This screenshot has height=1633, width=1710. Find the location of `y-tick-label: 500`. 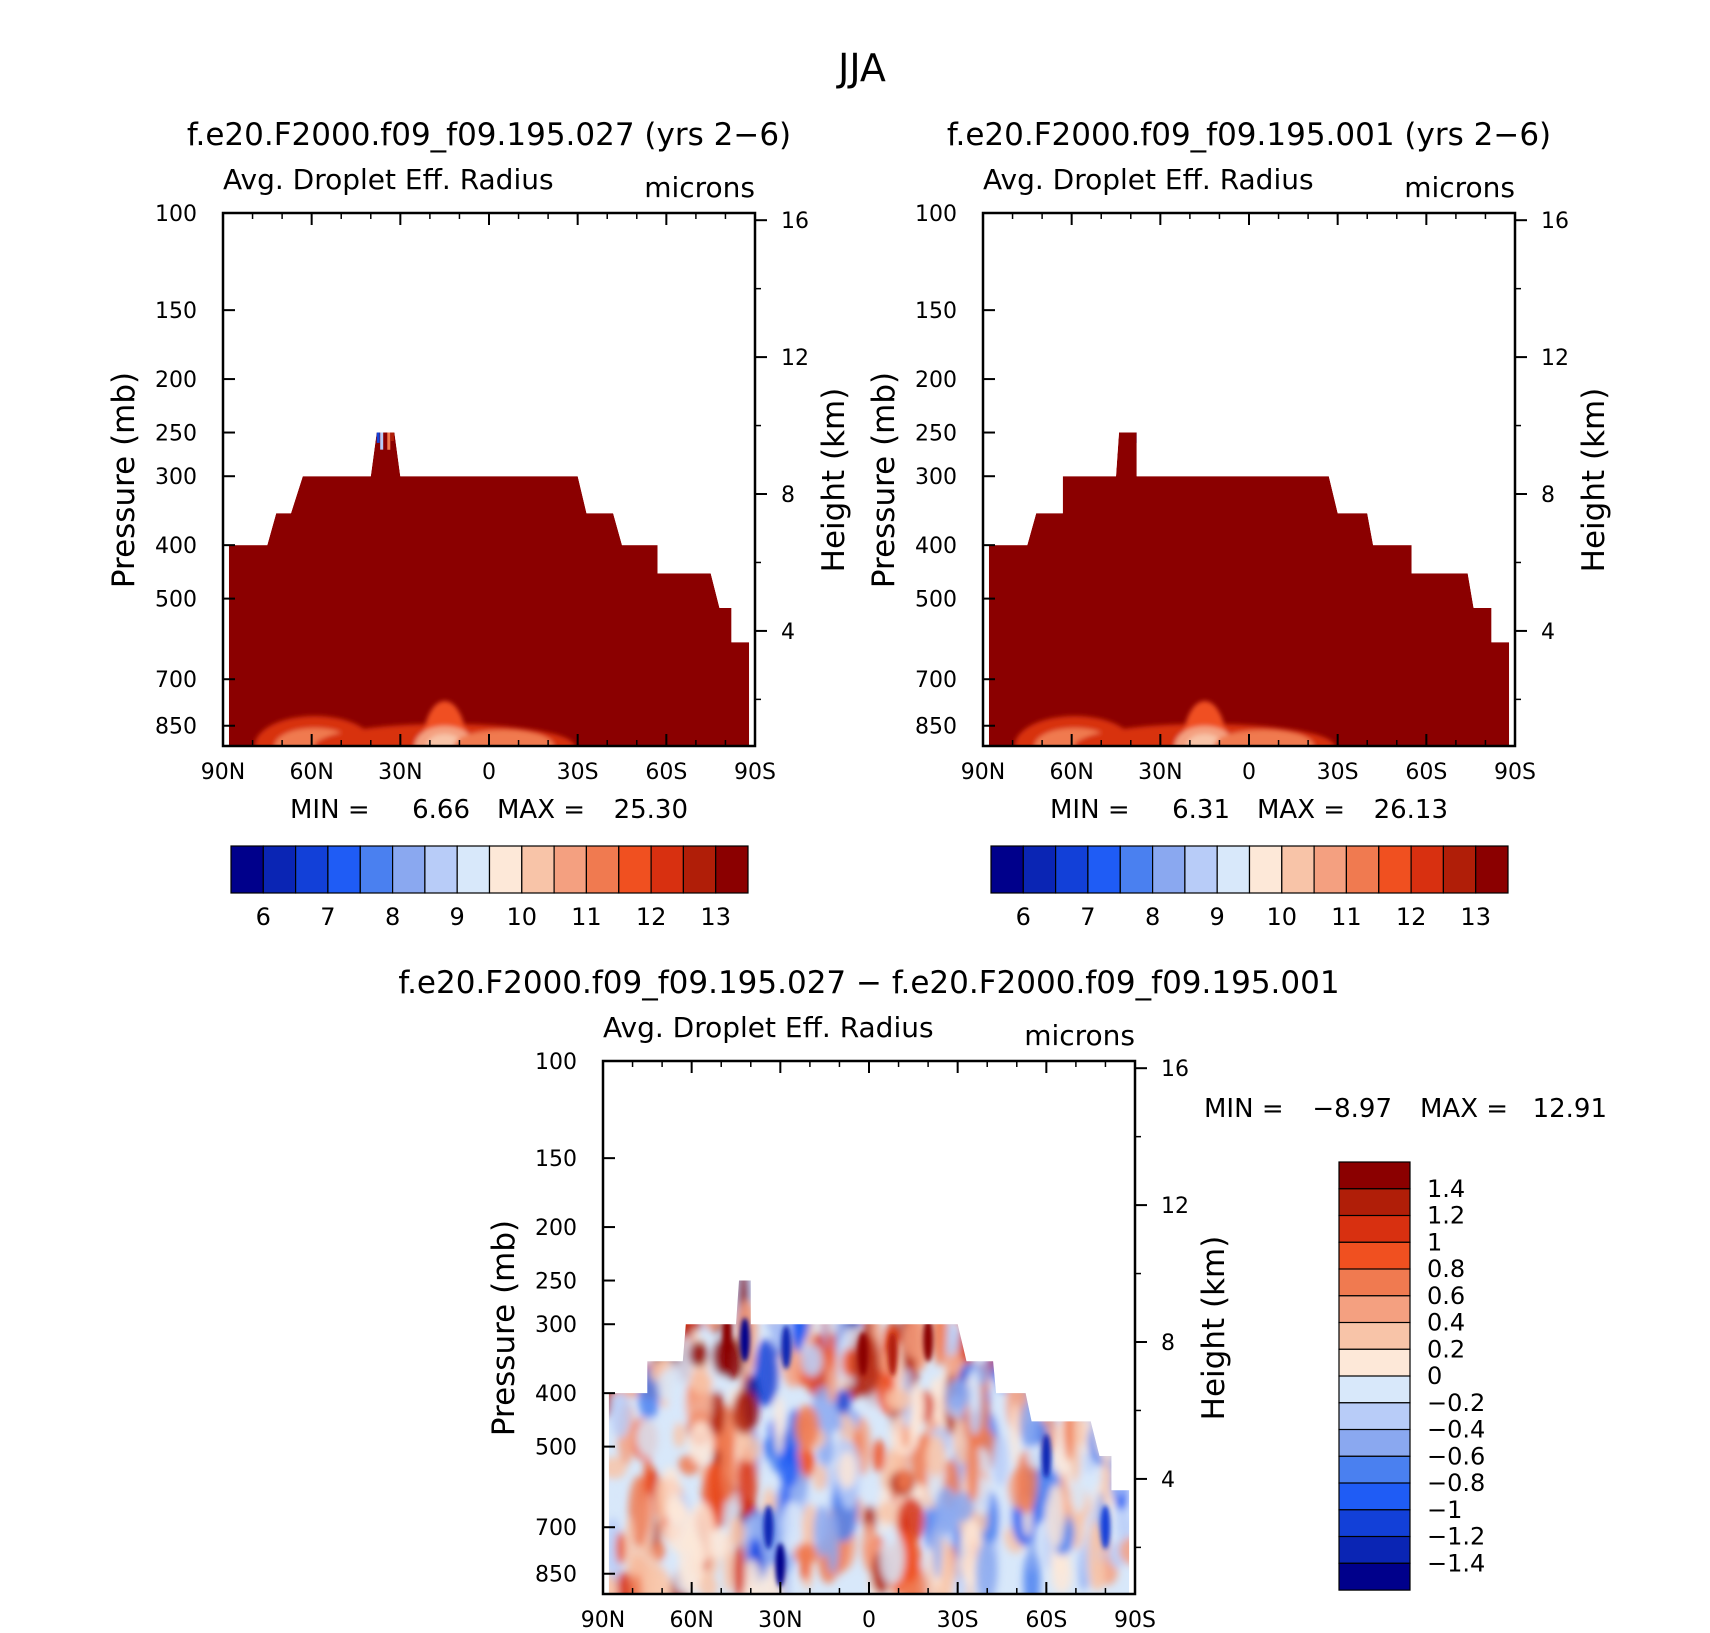

y-tick-label: 500 is located at coordinates (556, 1448).